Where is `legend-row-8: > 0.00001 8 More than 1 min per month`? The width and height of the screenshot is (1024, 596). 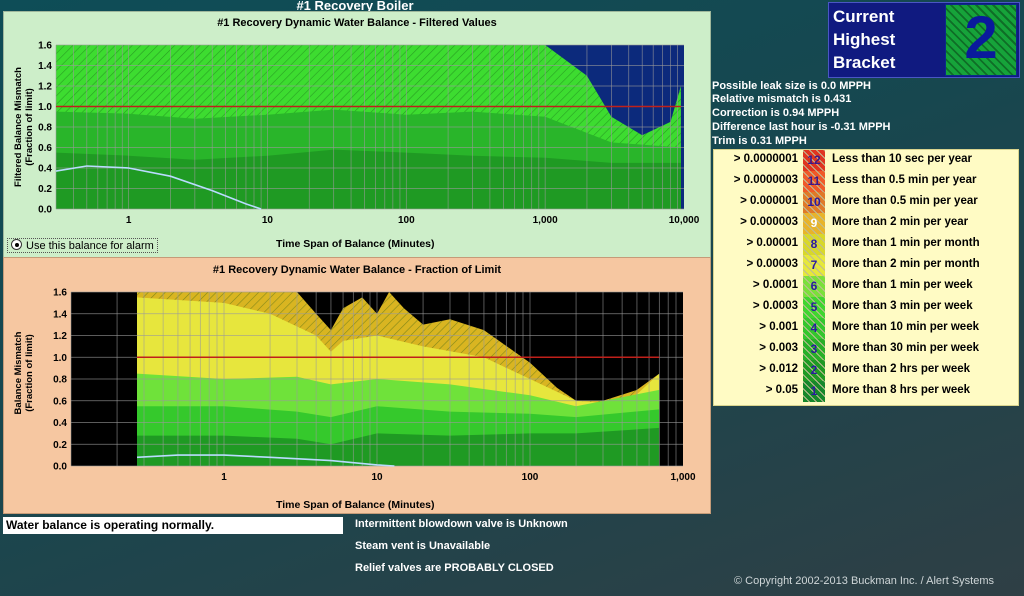 legend-row-8: > 0.00001 8 More than 1 min per month is located at coordinates (866, 244).